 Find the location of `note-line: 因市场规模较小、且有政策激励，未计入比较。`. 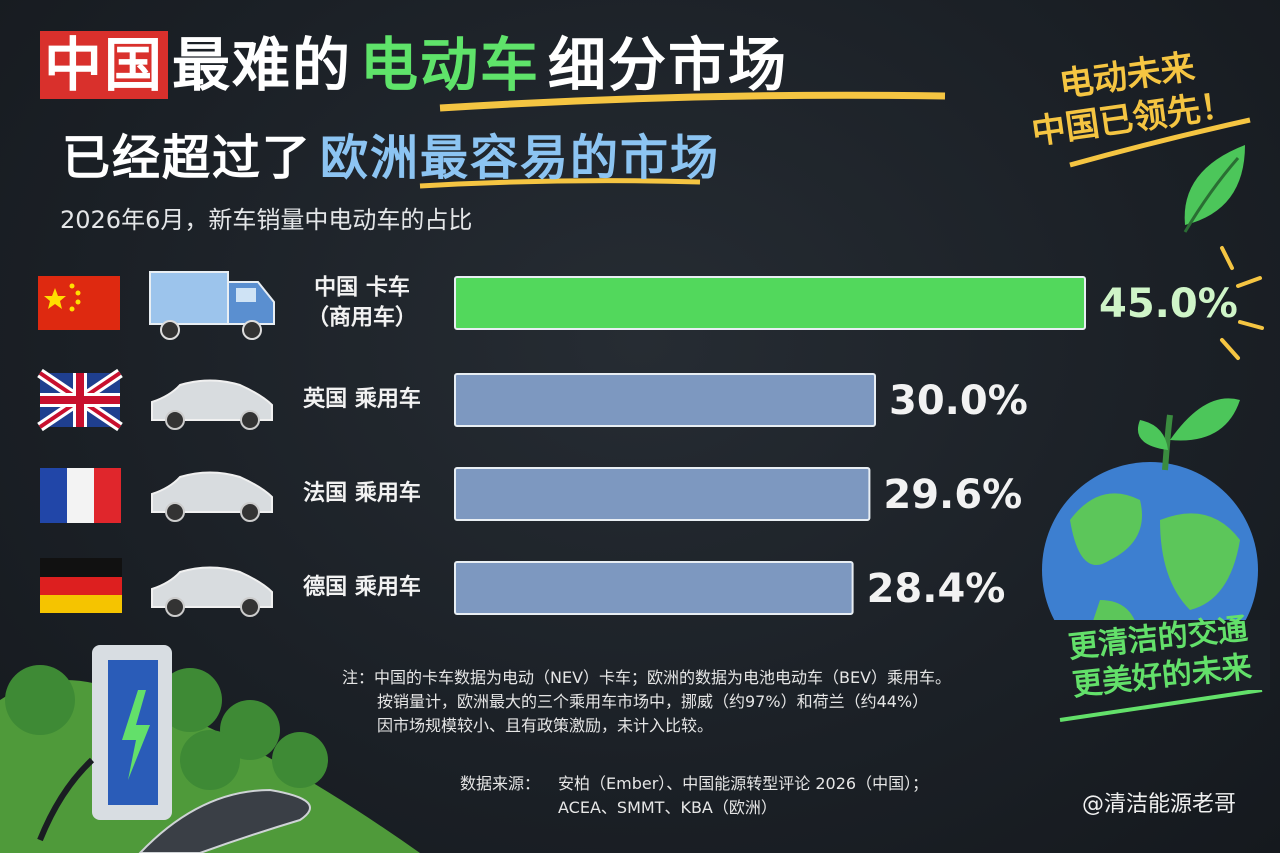

note-line: 因市场规模较小、且有政策激励，未计入比较。 is located at coordinates (545, 725).